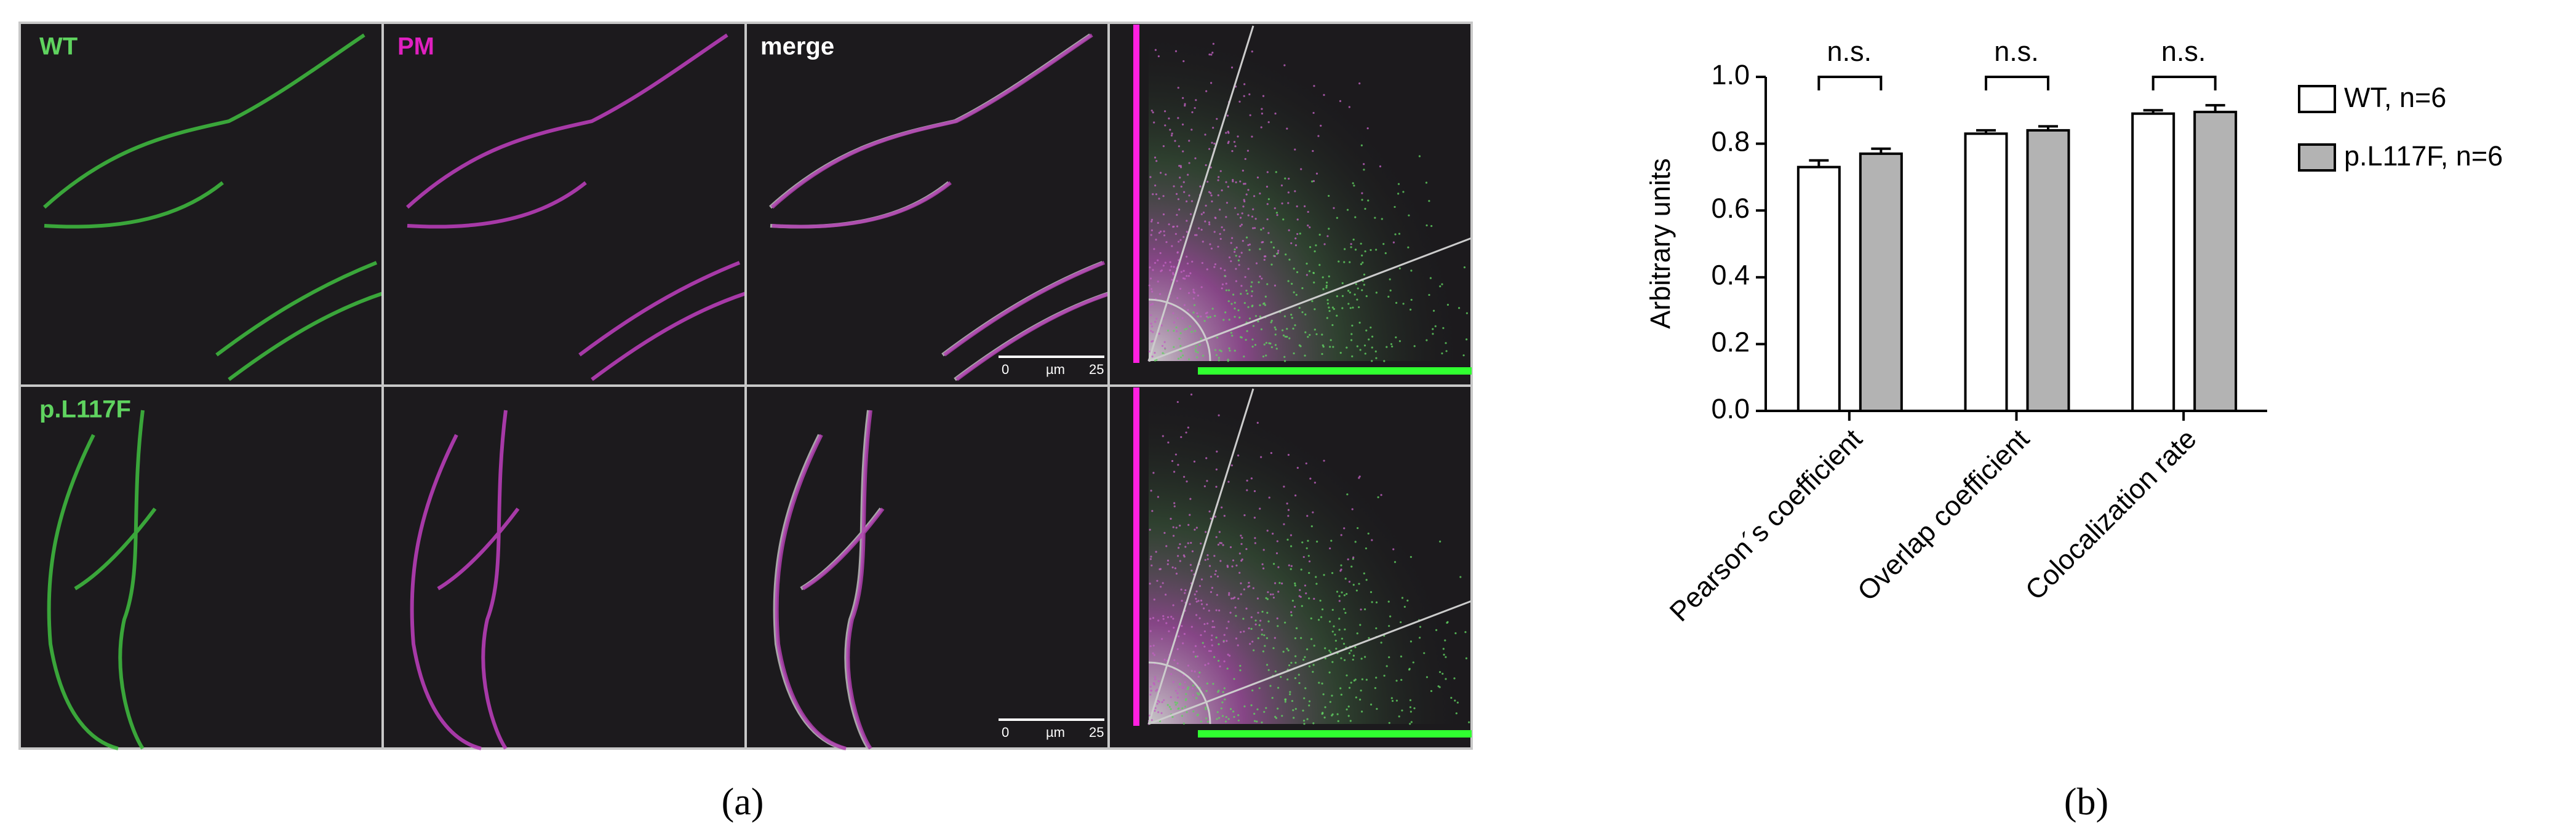 The image size is (2576, 839). I want to click on threshold-arc, so click(1179, 693).